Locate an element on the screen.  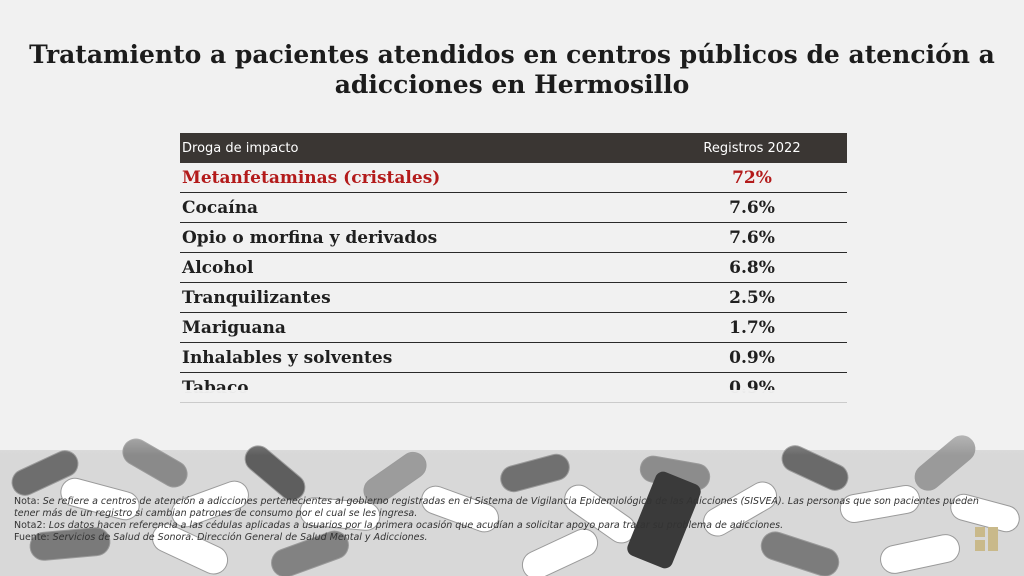
row-drug: Tranquilizantes is located at coordinates (256, 297).